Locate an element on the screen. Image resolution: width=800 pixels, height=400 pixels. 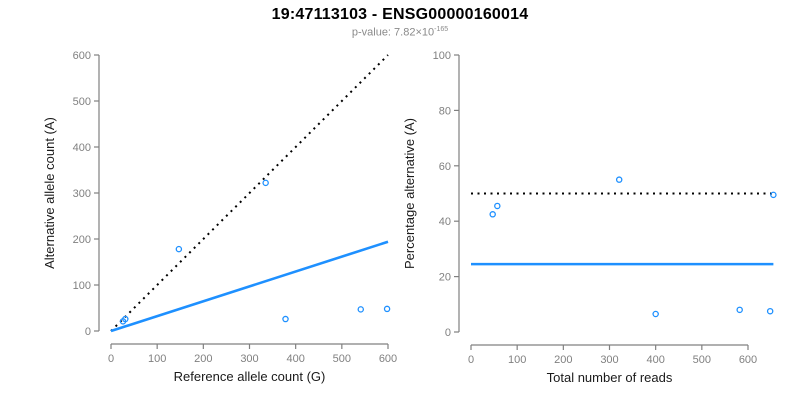
fit-line is located at coordinates (249, 286).